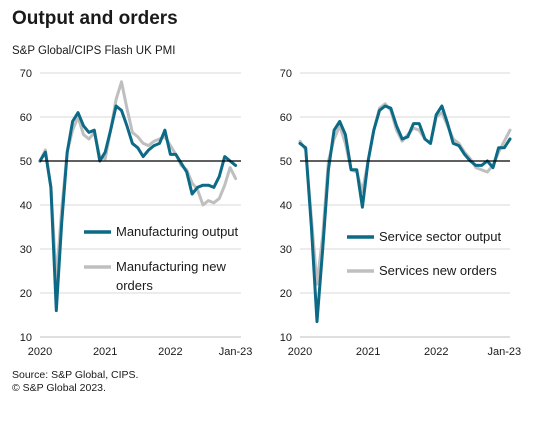 Image resolution: width=542 pixels, height=428 pixels. Describe the element at coordinates (134, 285) in the screenshot. I see `legend-label: orders` at that location.